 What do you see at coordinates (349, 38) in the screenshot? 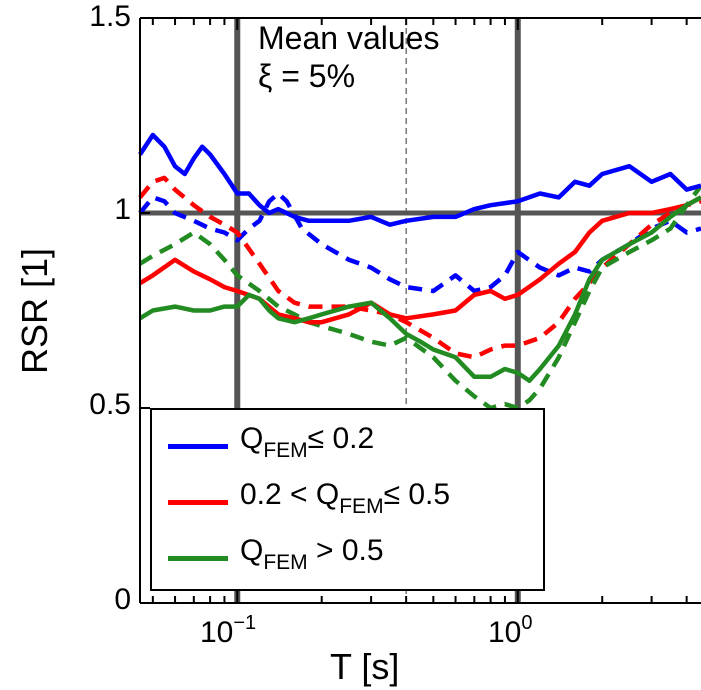
I see `annotation-title: Mean values` at bounding box center [349, 38].